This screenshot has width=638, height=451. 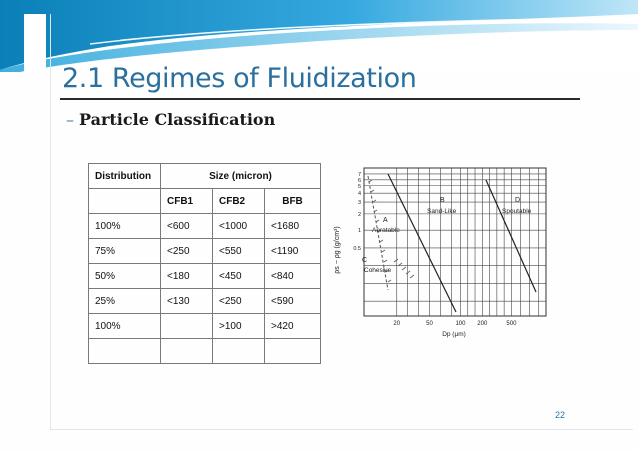 What do you see at coordinates (359, 194) in the screenshot?
I see `y-tick-label: 4` at bounding box center [359, 194].